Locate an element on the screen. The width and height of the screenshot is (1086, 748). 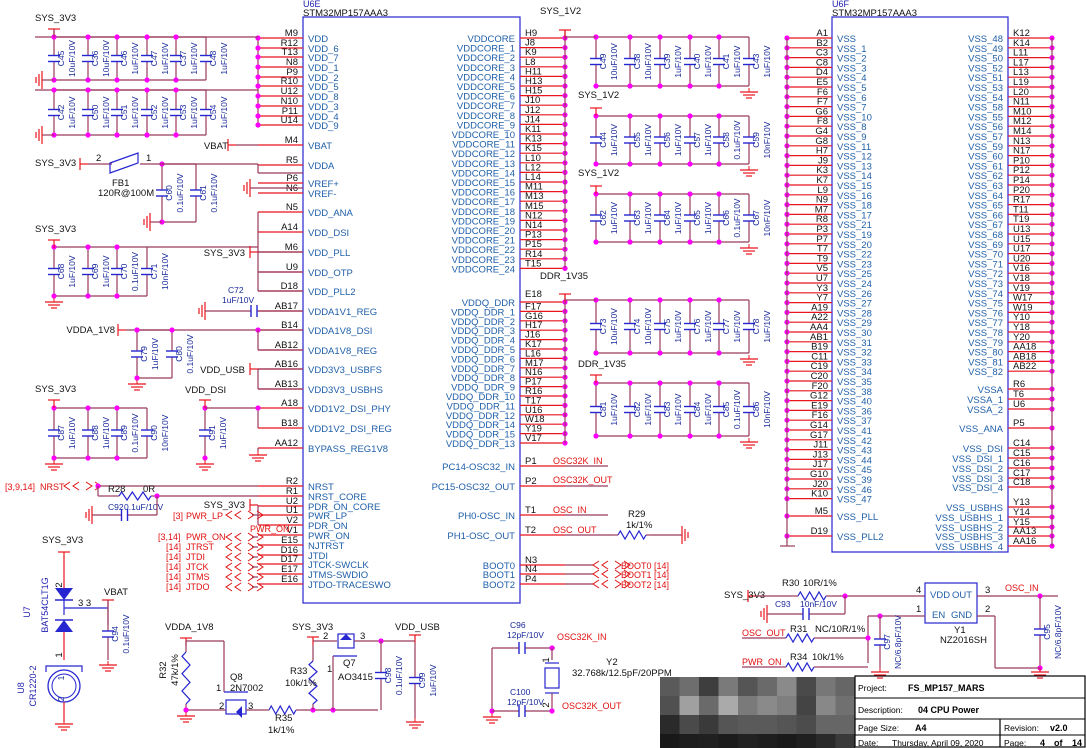
pin-number: L20 is located at coordinates (1021, 92).